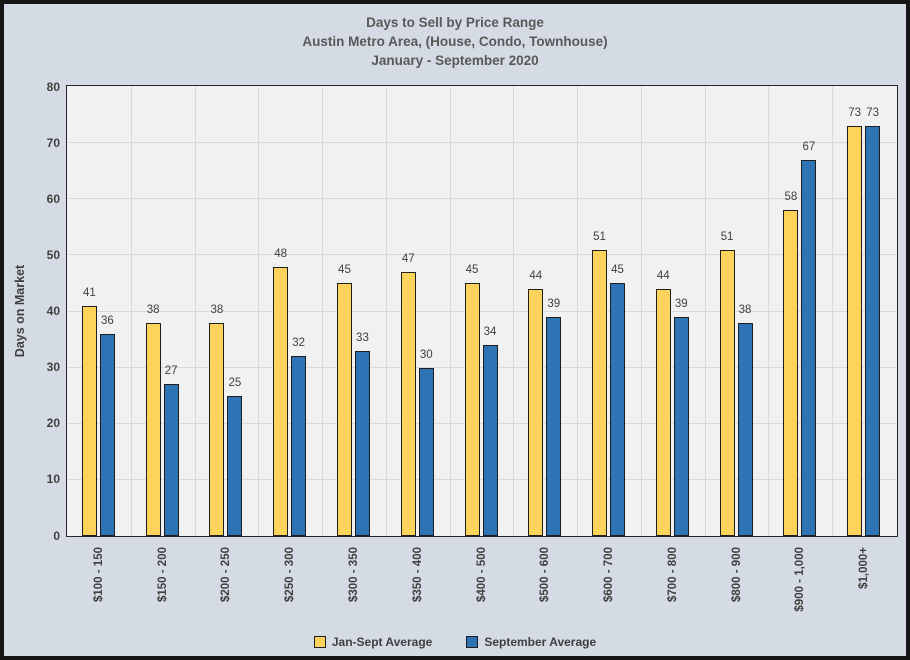 The width and height of the screenshot is (910, 660). I want to click on x-axis-category-label: $1,000+, so click(864, 568).